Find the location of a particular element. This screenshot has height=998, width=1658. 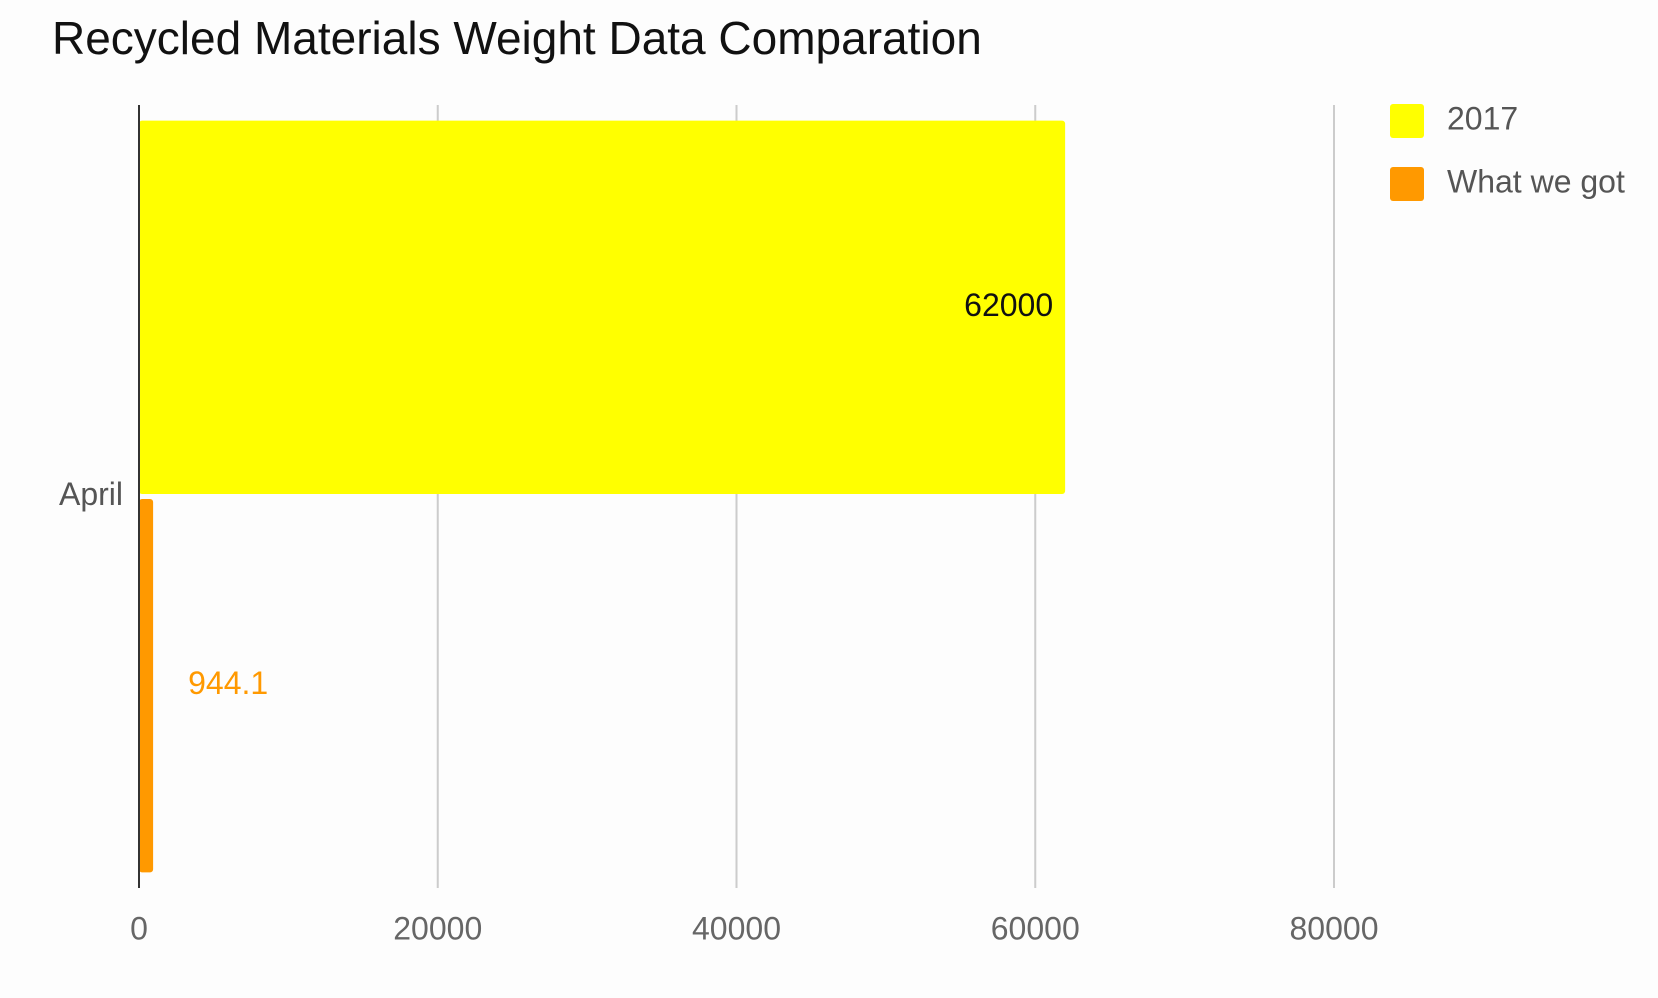

x-tick-label: 80000 is located at coordinates (1334, 928).